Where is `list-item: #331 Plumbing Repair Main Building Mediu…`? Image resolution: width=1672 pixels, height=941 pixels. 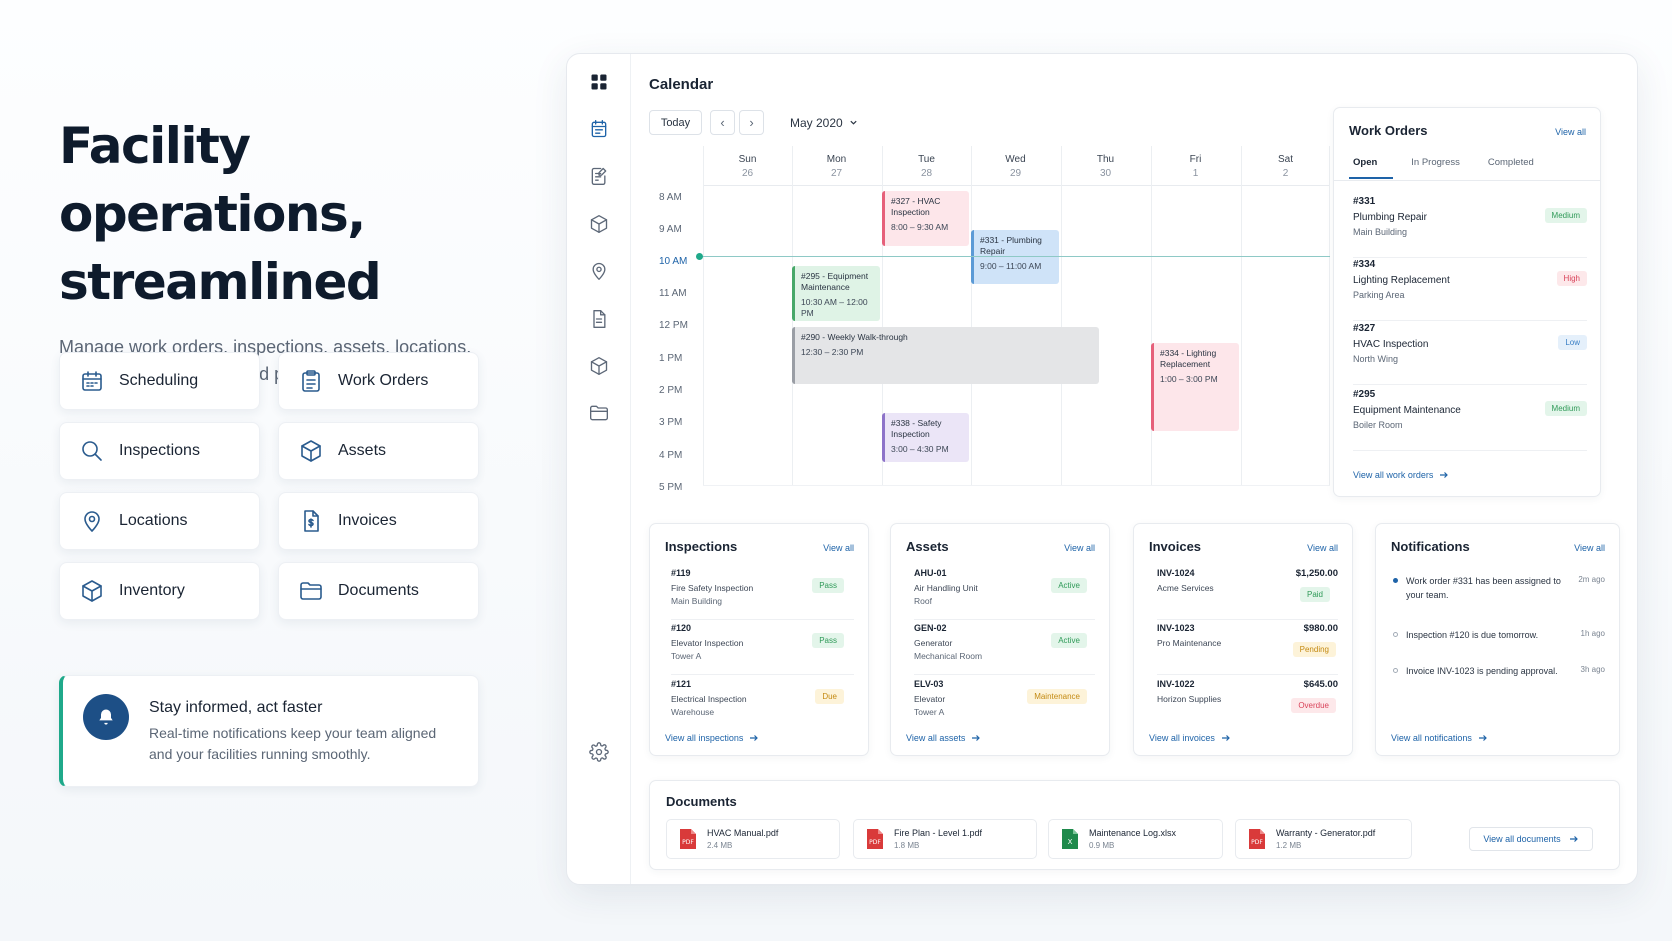 list-item: #331 Plumbing Repair Main Building Mediu… is located at coordinates (1470, 227).